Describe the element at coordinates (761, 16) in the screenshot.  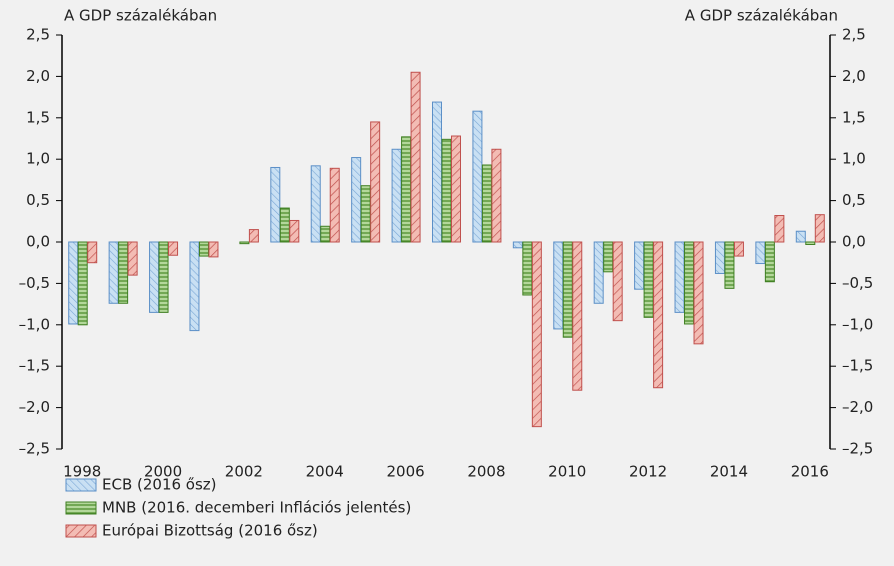
I see `y2-axis-title: A GDP százalékában` at that location.